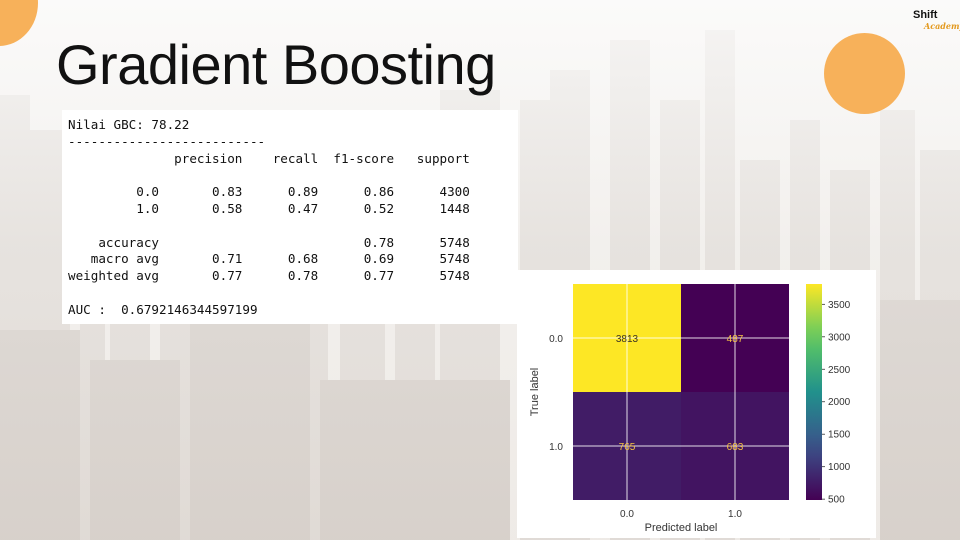  What do you see at coordinates (535, 392) in the screenshot?
I see `y-axis-label: True label` at bounding box center [535, 392].